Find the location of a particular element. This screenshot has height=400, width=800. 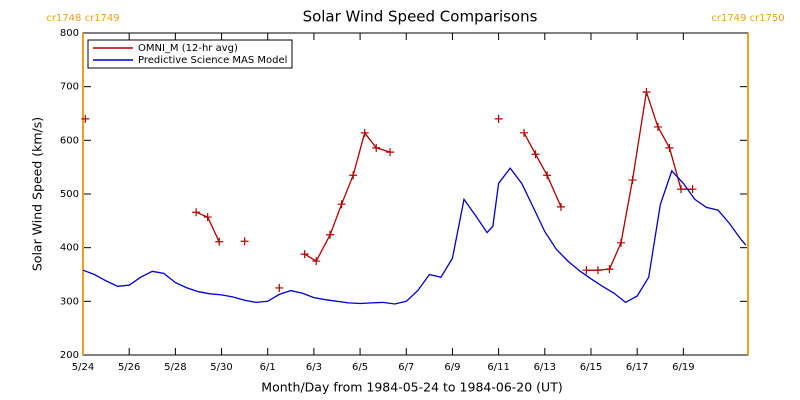

x-tick-label: 5/28 is located at coordinates (175, 367).